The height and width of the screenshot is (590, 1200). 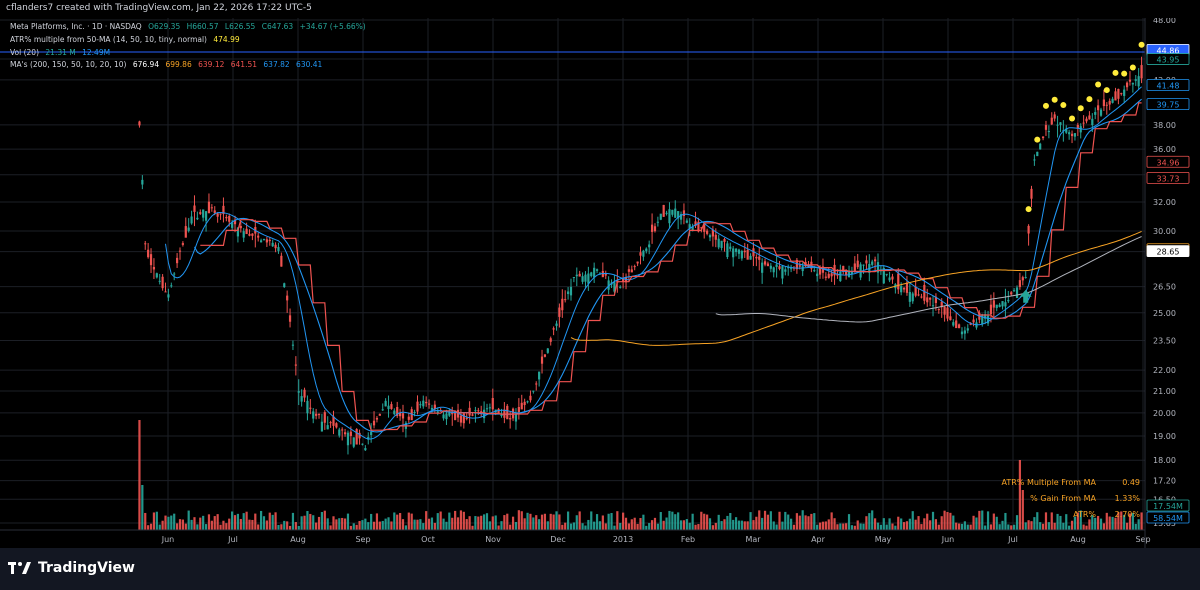 What do you see at coordinates (1164, 202) in the screenshot?
I see `y-tick-label: 32.00` at bounding box center [1164, 202].